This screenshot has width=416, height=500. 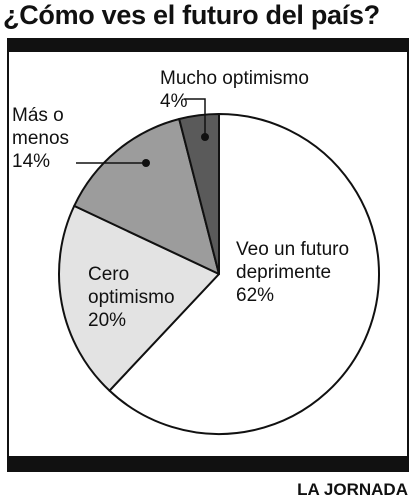 What do you see at coordinates (208, 464) in the screenshot?
I see `bottom-rule` at bounding box center [208, 464].